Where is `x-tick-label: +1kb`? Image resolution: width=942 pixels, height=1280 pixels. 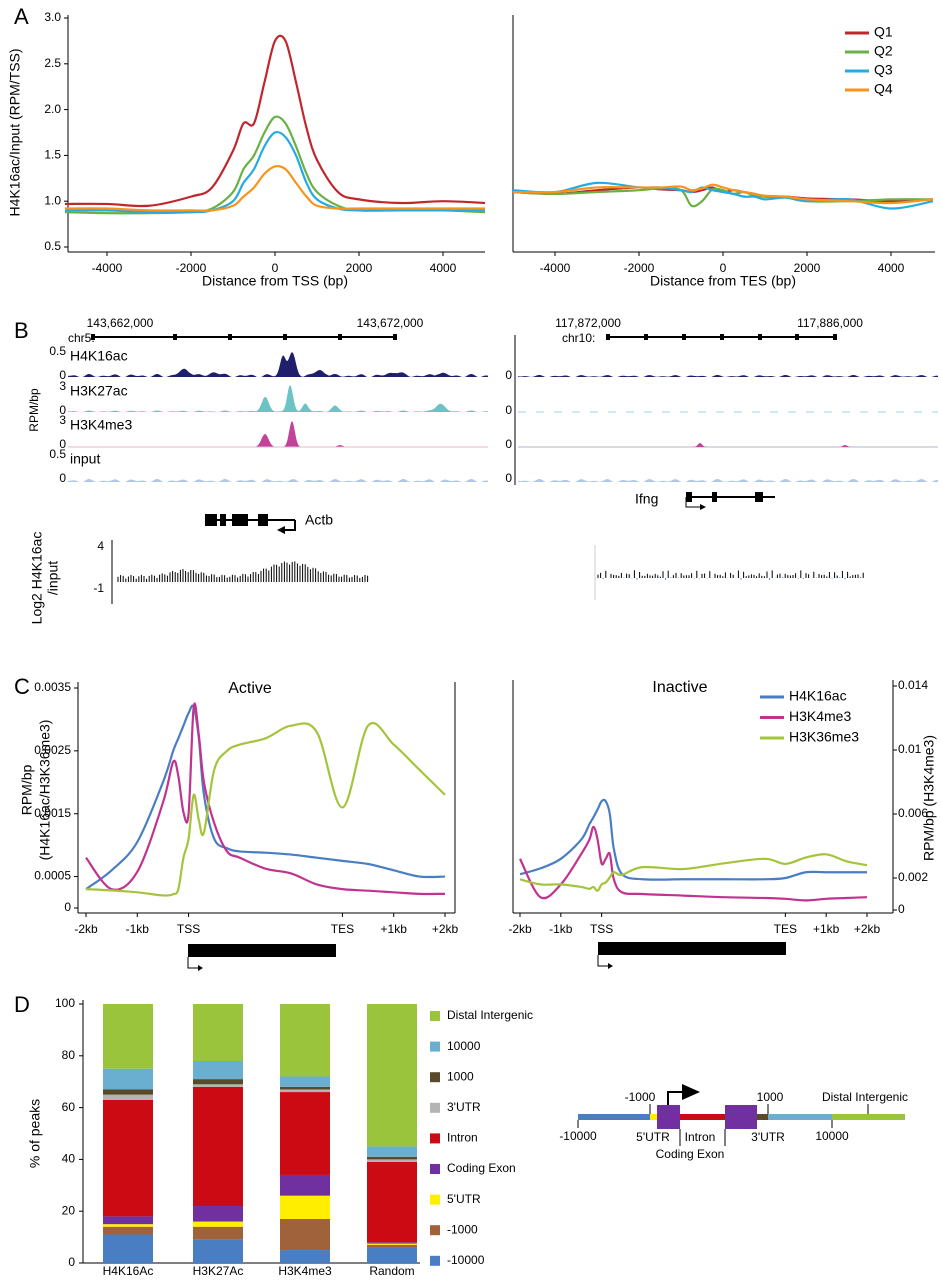
x-tick-label: +1kb is located at coordinates (394, 929).